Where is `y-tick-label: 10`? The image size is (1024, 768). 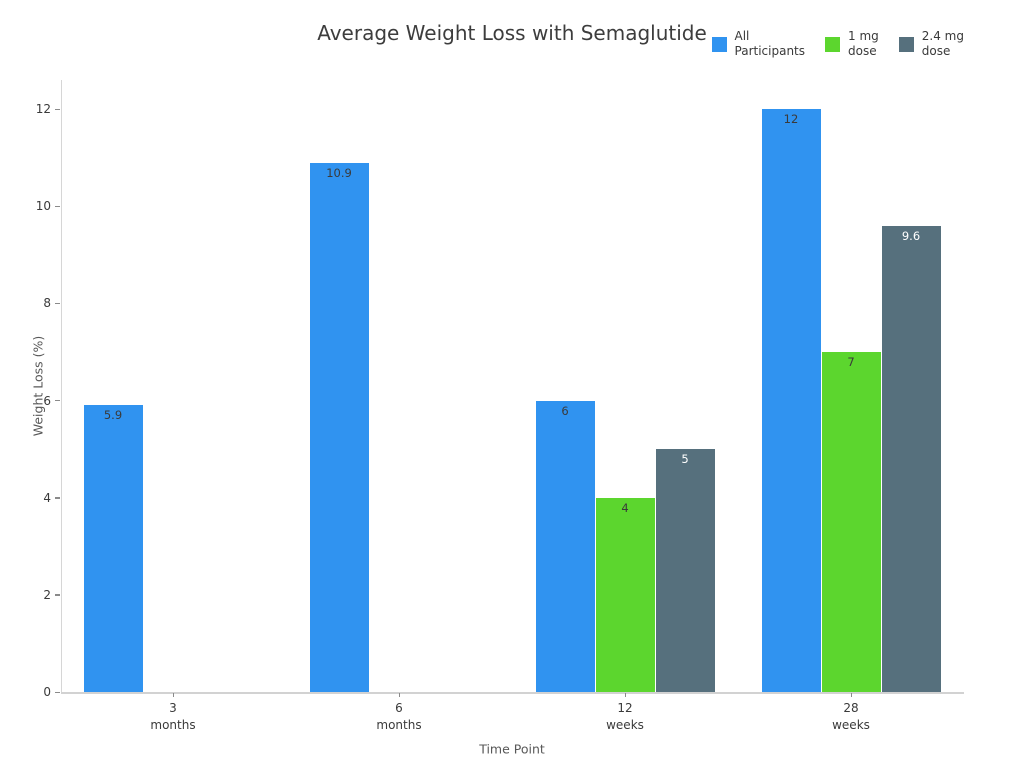 y-tick-label: 10 is located at coordinates (43, 206).